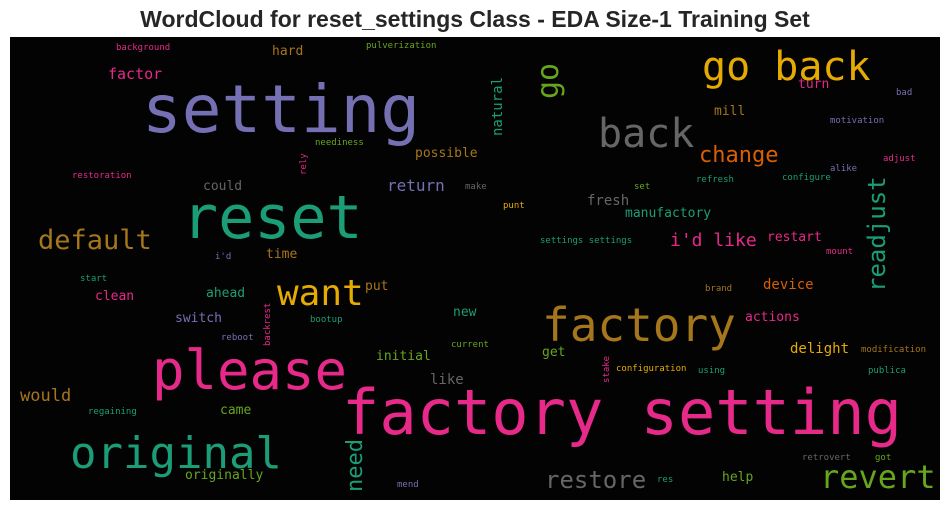  Describe the element at coordinates (794, 237) in the screenshot. I see `word-restart: restart` at that location.